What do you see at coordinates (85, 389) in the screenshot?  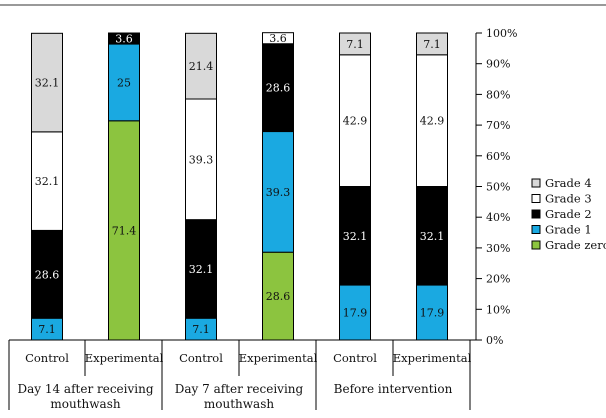 I see `group-label: Day 14 after receiving` at bounding box center [85, 389].